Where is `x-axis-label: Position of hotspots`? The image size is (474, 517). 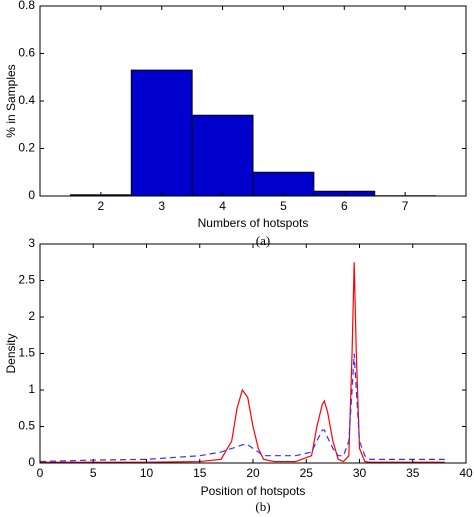 x-axis-label: Position of hotspots is located at coordinates (253, 491).